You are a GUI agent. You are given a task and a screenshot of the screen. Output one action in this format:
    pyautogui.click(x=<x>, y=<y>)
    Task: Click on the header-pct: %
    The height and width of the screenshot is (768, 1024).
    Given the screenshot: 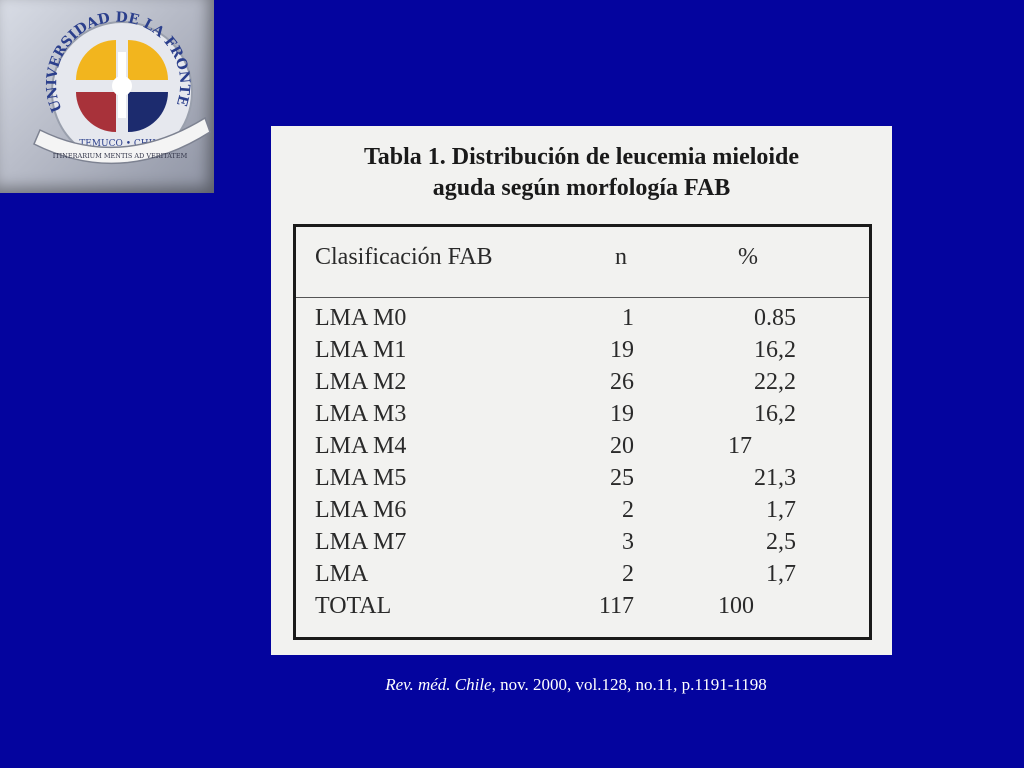 What is the action you would take?
    pyautogui.click(x=748, y=257)
    